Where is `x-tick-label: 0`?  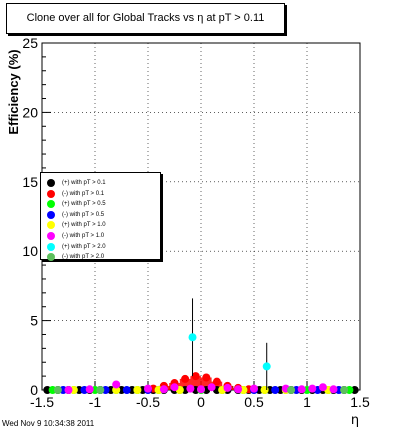 x-tick-label: 0 is located at coordinates (201, 402).